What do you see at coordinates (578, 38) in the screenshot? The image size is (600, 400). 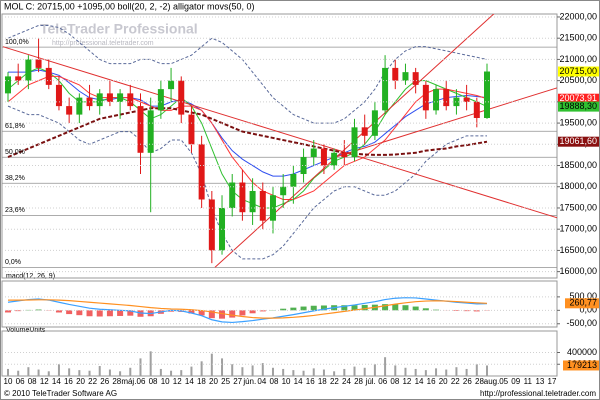 I see `y-tick-label: 21500,00` at bounding box center [578, 38].